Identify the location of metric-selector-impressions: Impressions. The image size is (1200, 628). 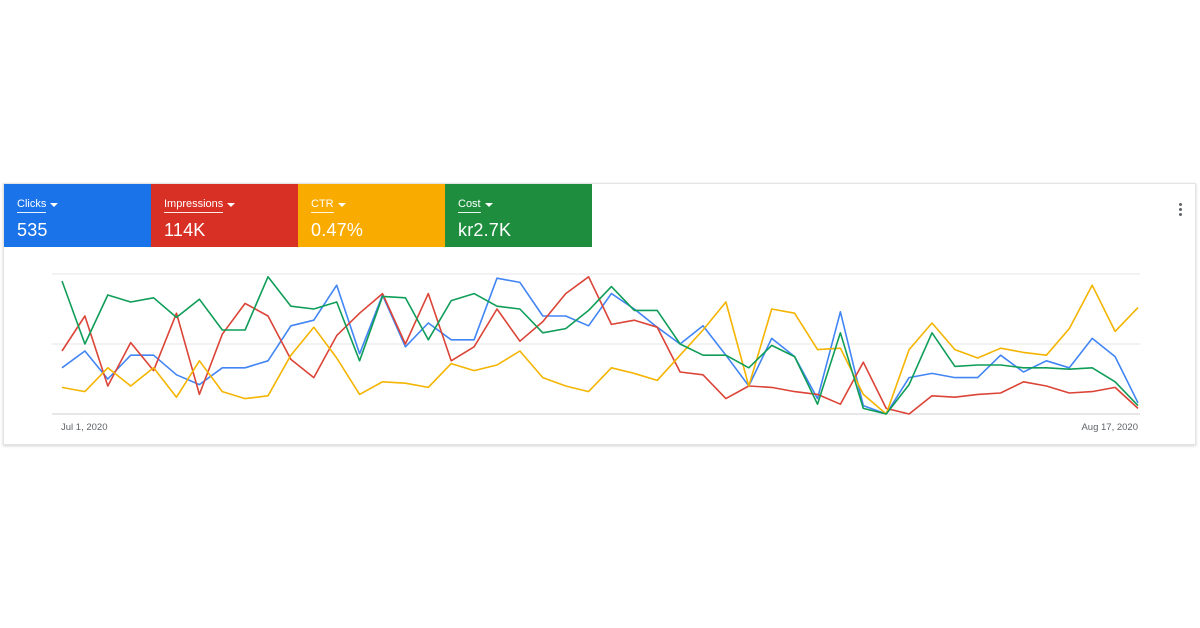
(231, 205).